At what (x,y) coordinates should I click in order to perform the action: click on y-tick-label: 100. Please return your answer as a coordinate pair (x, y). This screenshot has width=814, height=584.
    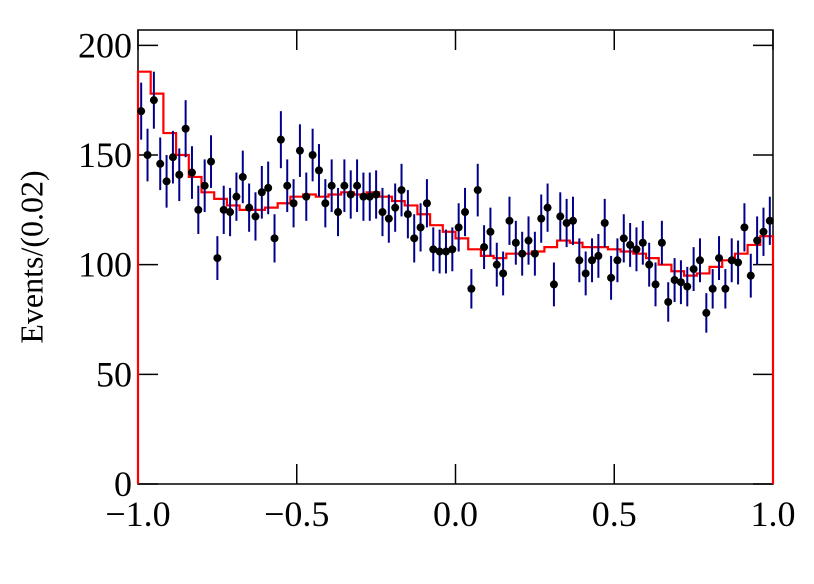
    Looking at the image, I should click on (105, 265).